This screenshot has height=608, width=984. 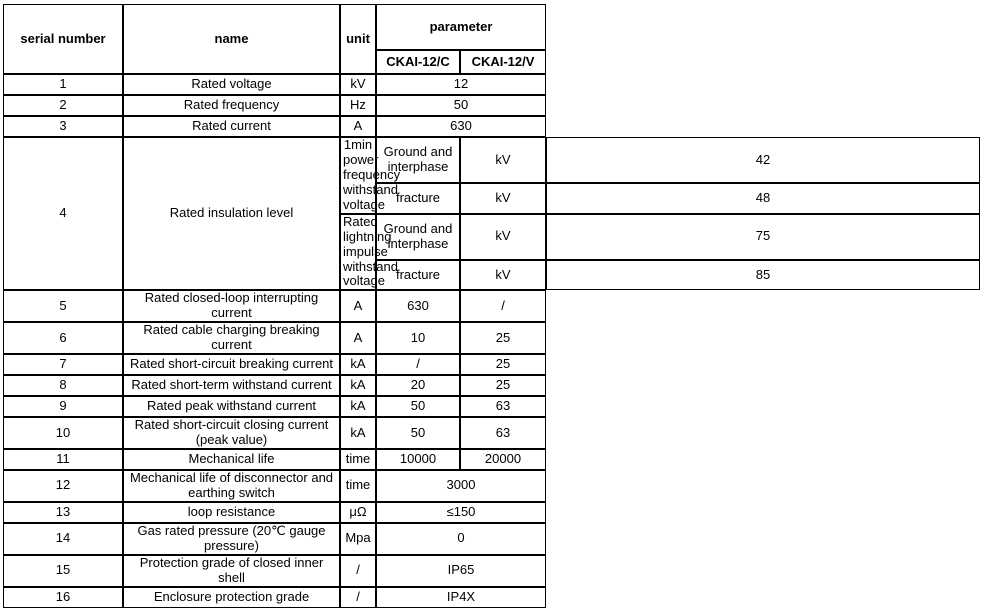 What do you see at coordinates (63, 538) in the screenshot?
I see `cell-serial-number: 14` at bounding box center [63, 538].